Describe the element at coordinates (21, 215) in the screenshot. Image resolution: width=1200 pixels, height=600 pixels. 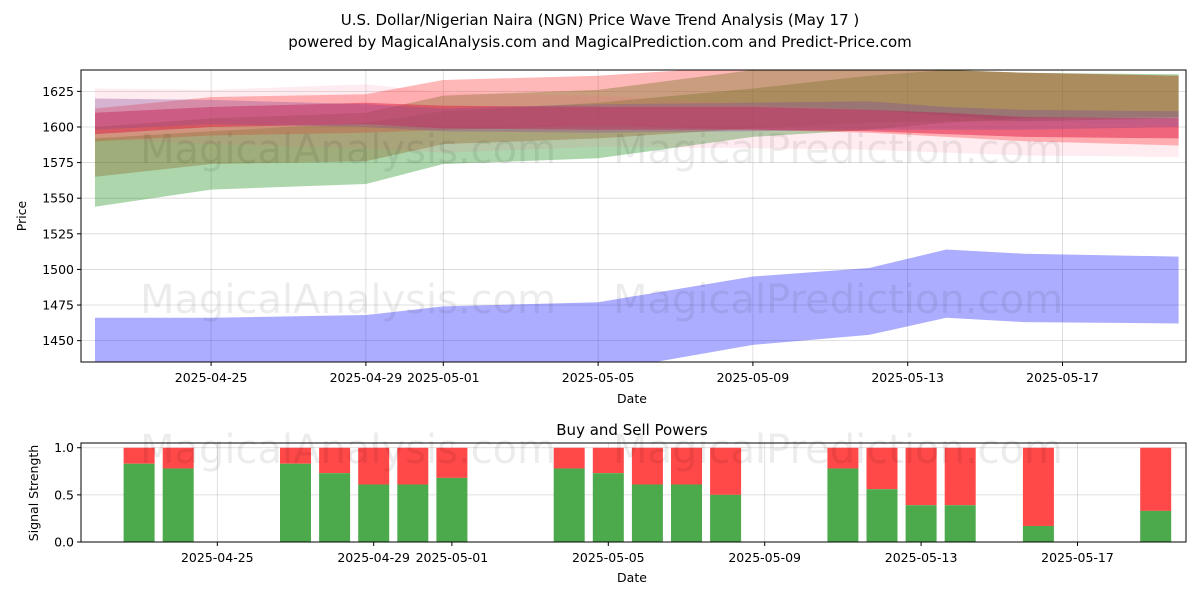
I see `price-y-axis-label: Price` at that location.